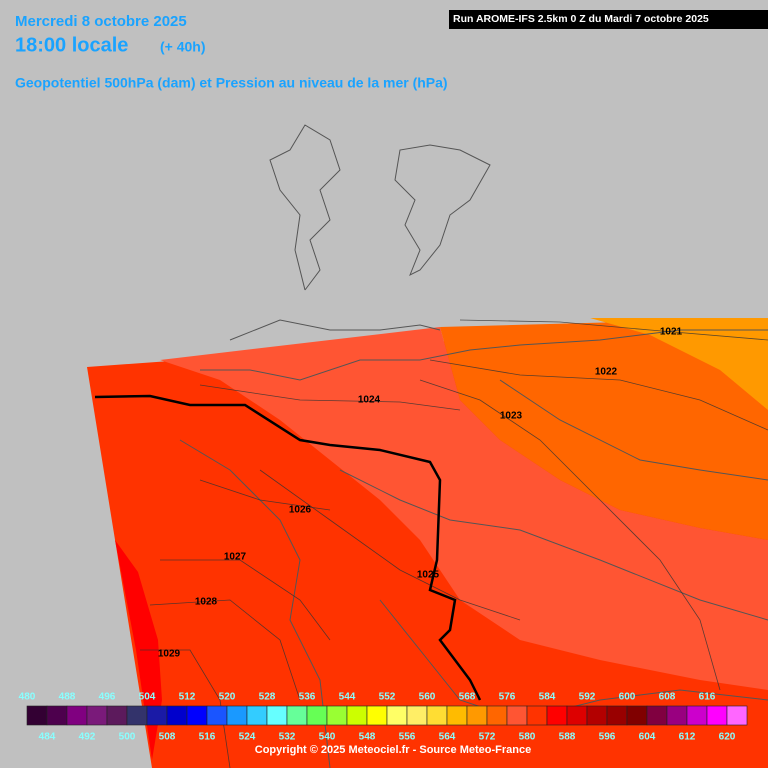  What do you see at coordinates (507, 697) in the screenshot?
I see `legend-label: 576` at bounding box center [507, 697].